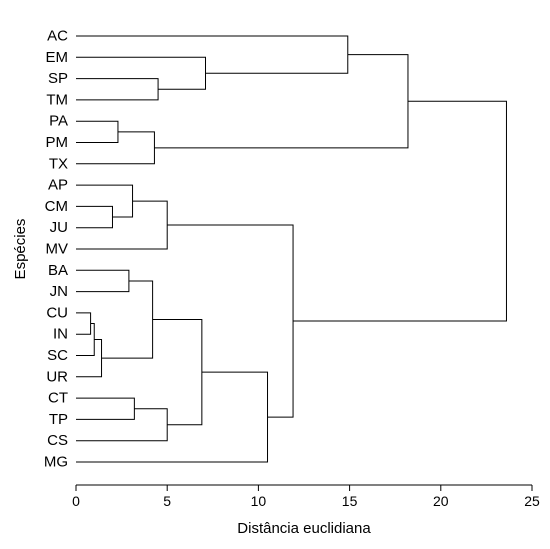 The width and height of the screenshot is (550, 549). What do you see at coordinates (212, 54) in the screenshot?
I see `link-ac-em-sp-tm` at bounding box center [212, 54].